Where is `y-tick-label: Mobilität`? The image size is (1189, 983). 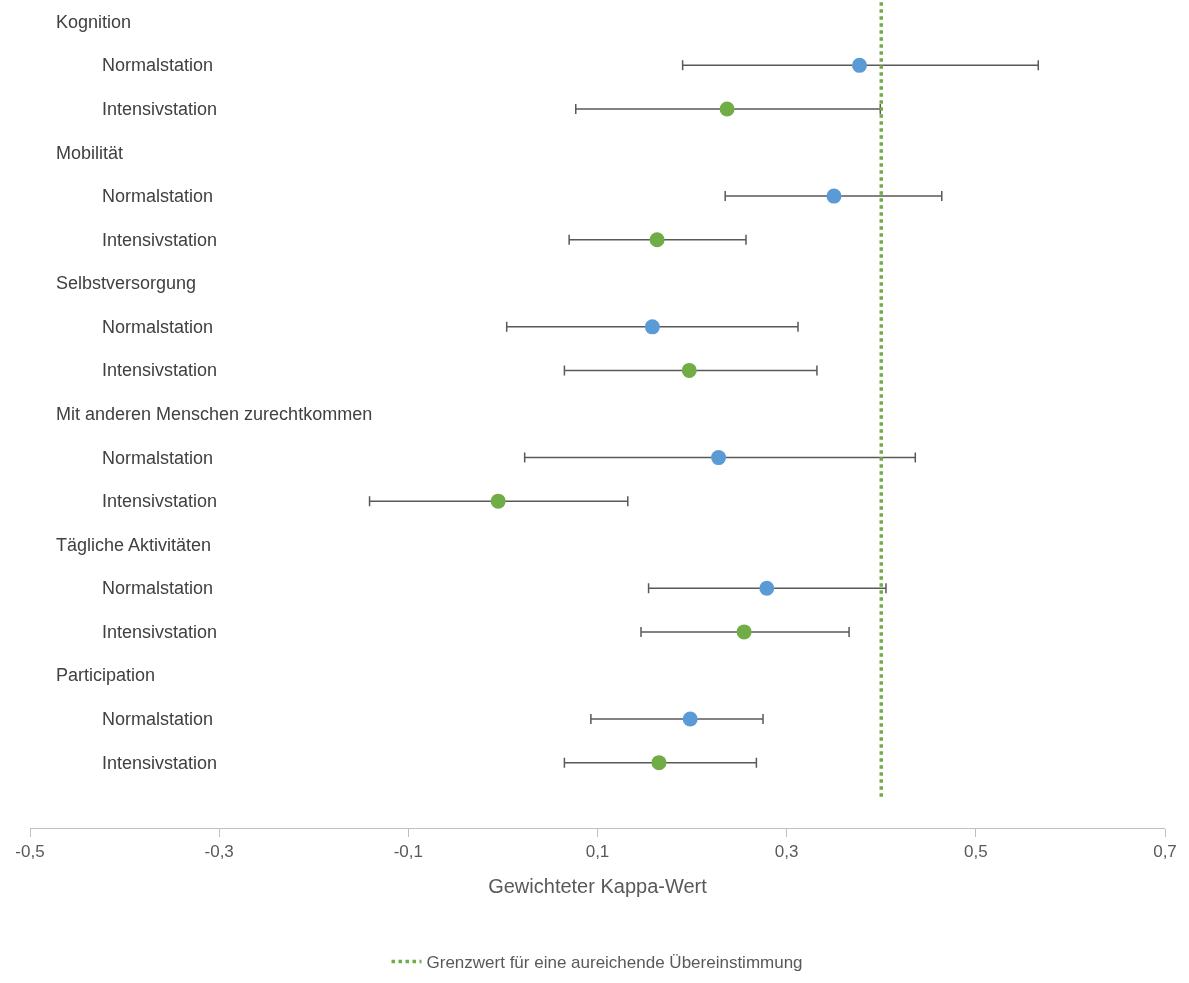
y-tick-label: Mobilität is located at coordinates (90, 153).